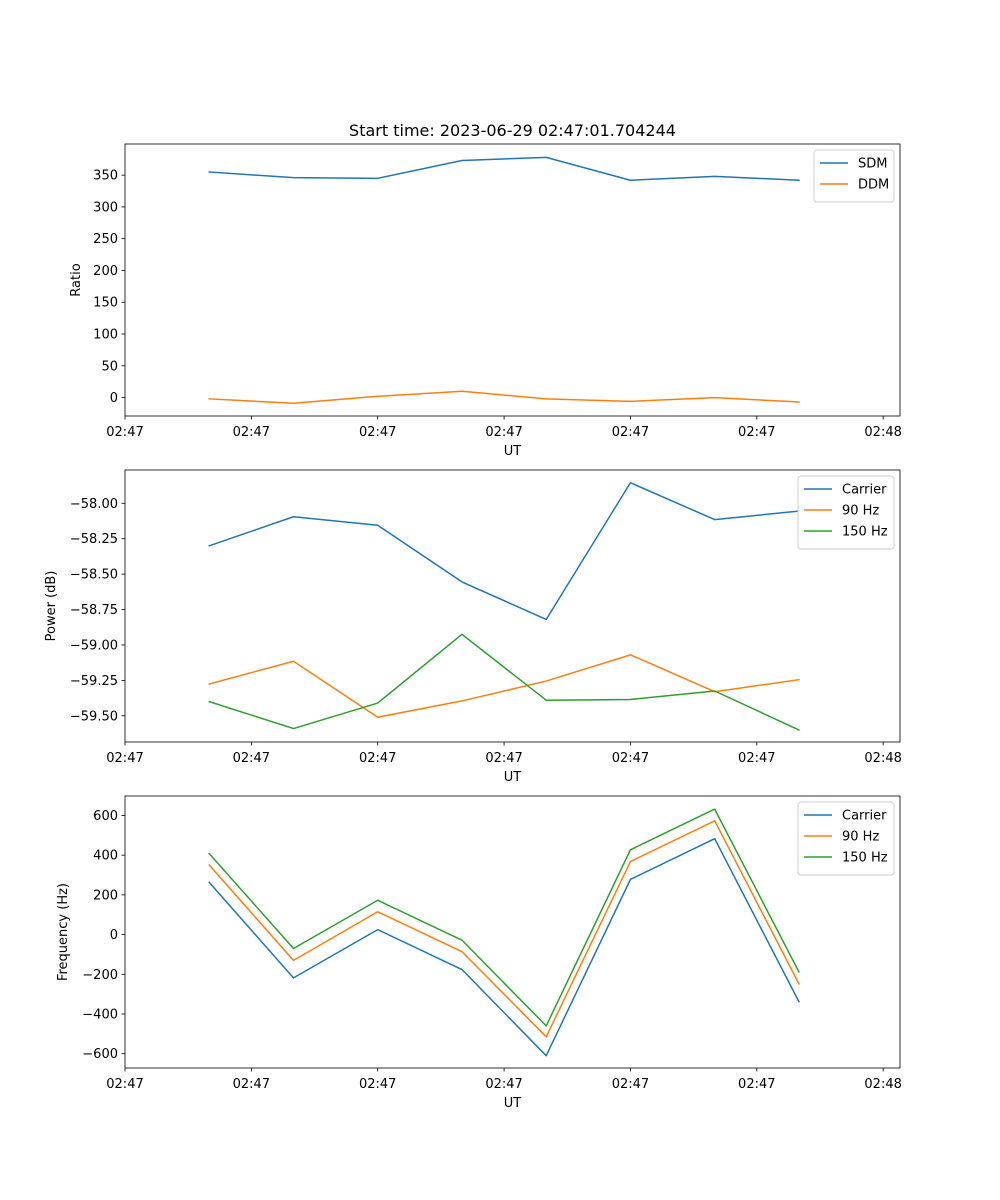  I want to click on figure-title: Start time: 2023-06-29 02:47:01.704244, so click(512, 130).